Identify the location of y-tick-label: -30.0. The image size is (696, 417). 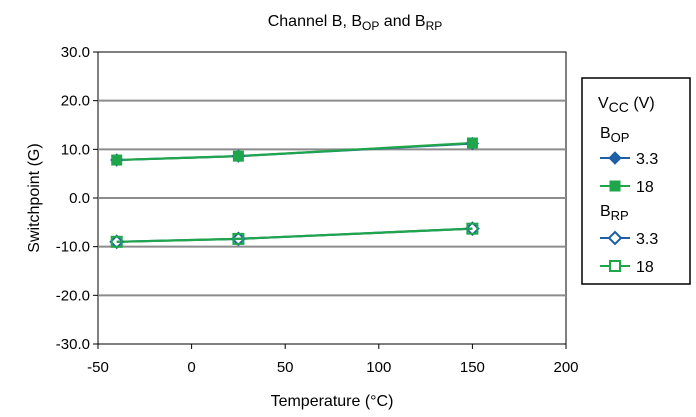
(73, 344).